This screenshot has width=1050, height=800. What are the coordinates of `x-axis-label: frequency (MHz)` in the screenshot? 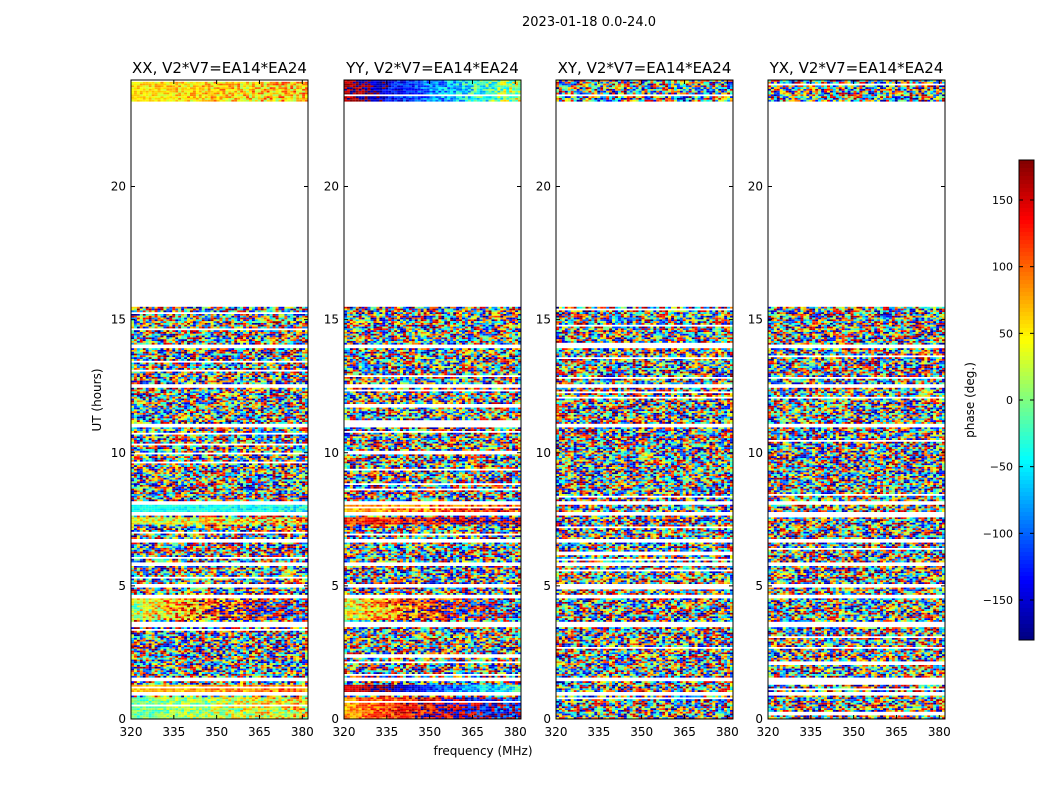 It's located at (482, 751).